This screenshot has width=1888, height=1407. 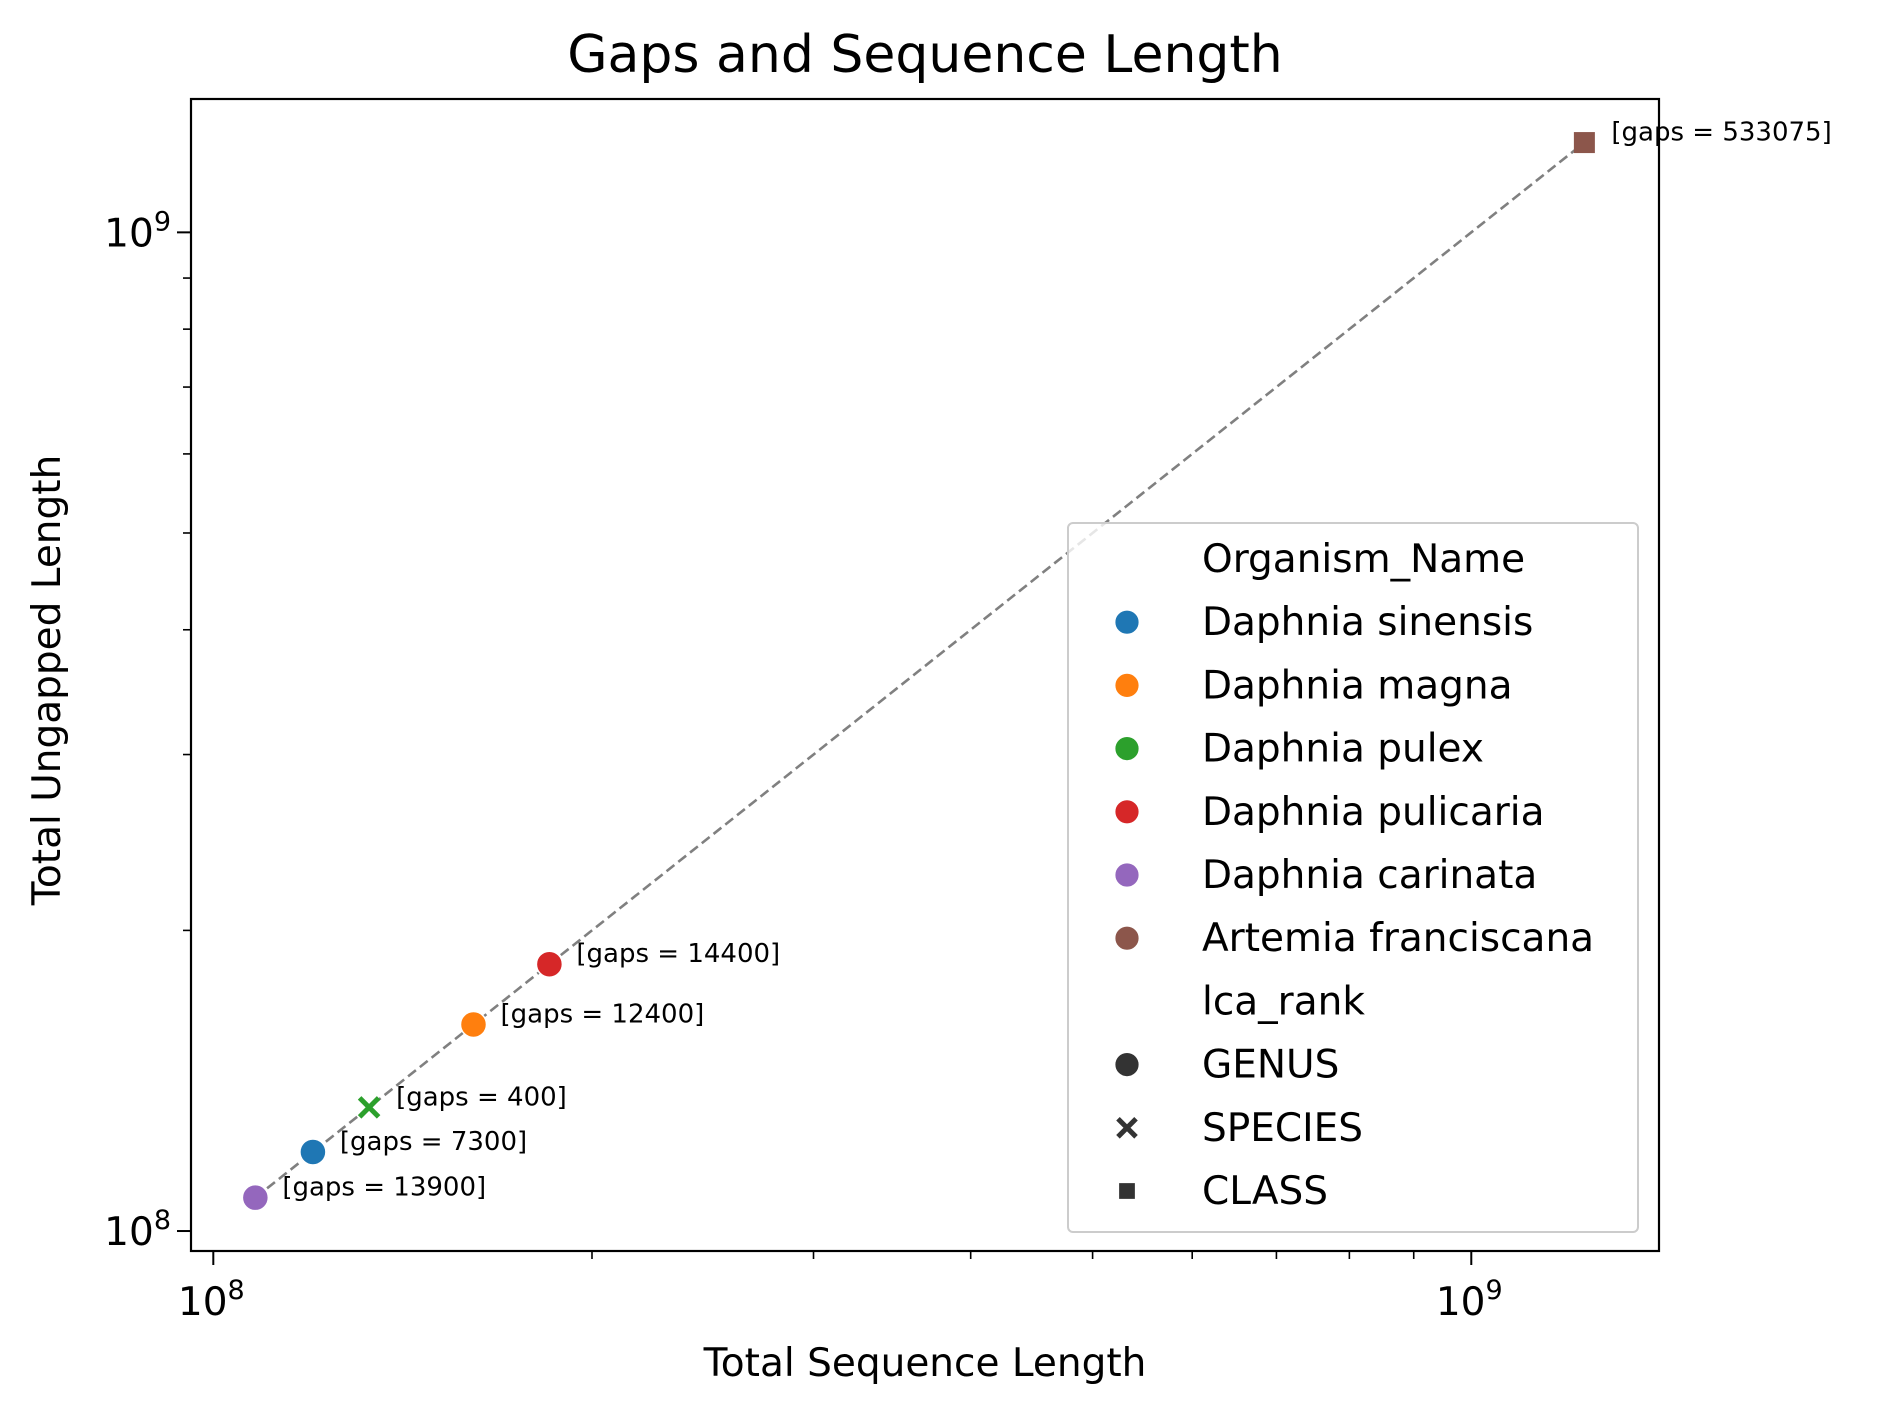 I want to click on y-tick-label: 108, so click(x=137, y=1230).